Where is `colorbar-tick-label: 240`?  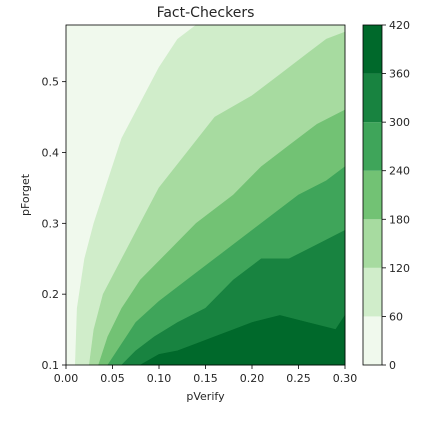 colorbar-tick-label: 240 is located at coordinates (399, 171).